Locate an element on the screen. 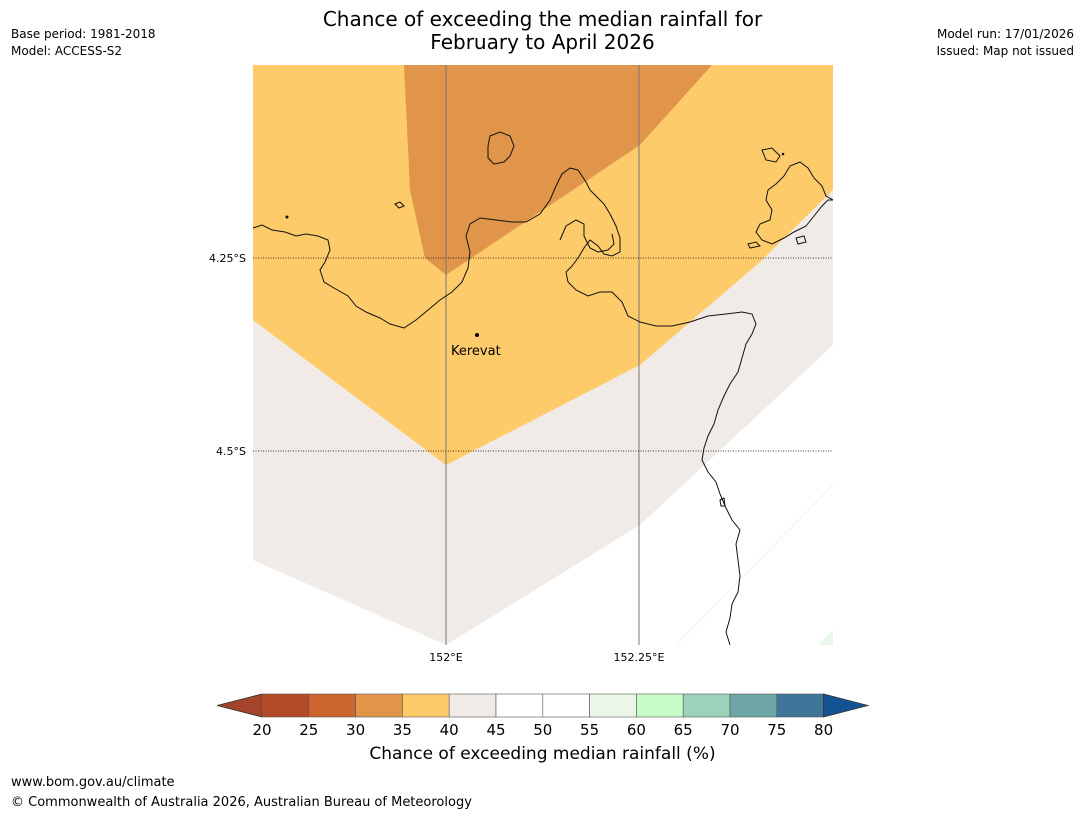  meta-left: Base period: 1981-2018 Model: ACCESS-S2 is located at coordinates (83, 43).